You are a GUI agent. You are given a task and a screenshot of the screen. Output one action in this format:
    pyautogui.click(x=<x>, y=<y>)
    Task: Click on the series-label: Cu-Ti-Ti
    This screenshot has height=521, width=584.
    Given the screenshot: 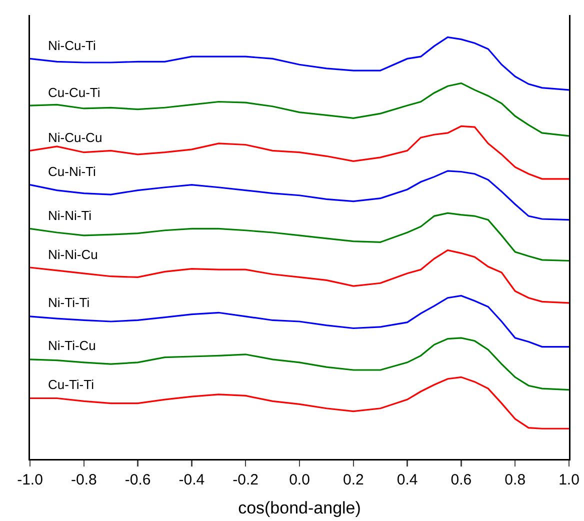 What is the action you would take?
    pyautogui.click(x=71, y=384)
    